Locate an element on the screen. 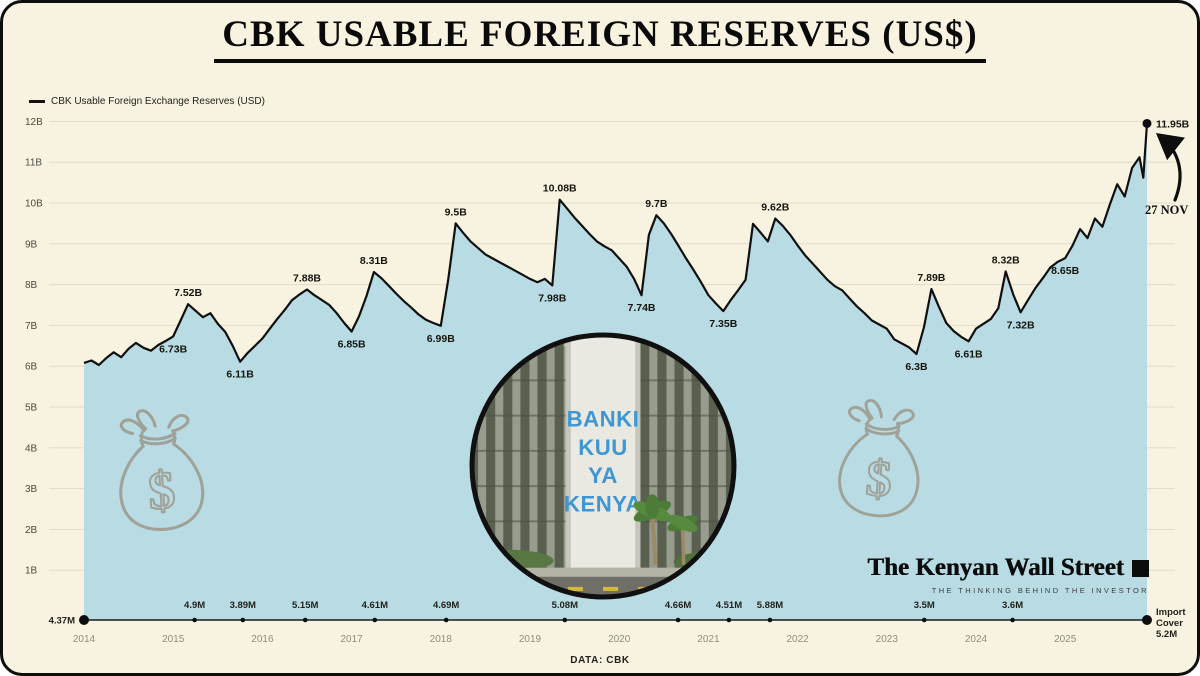  y-axis-label: 2B is located at coordinates (31, 530).